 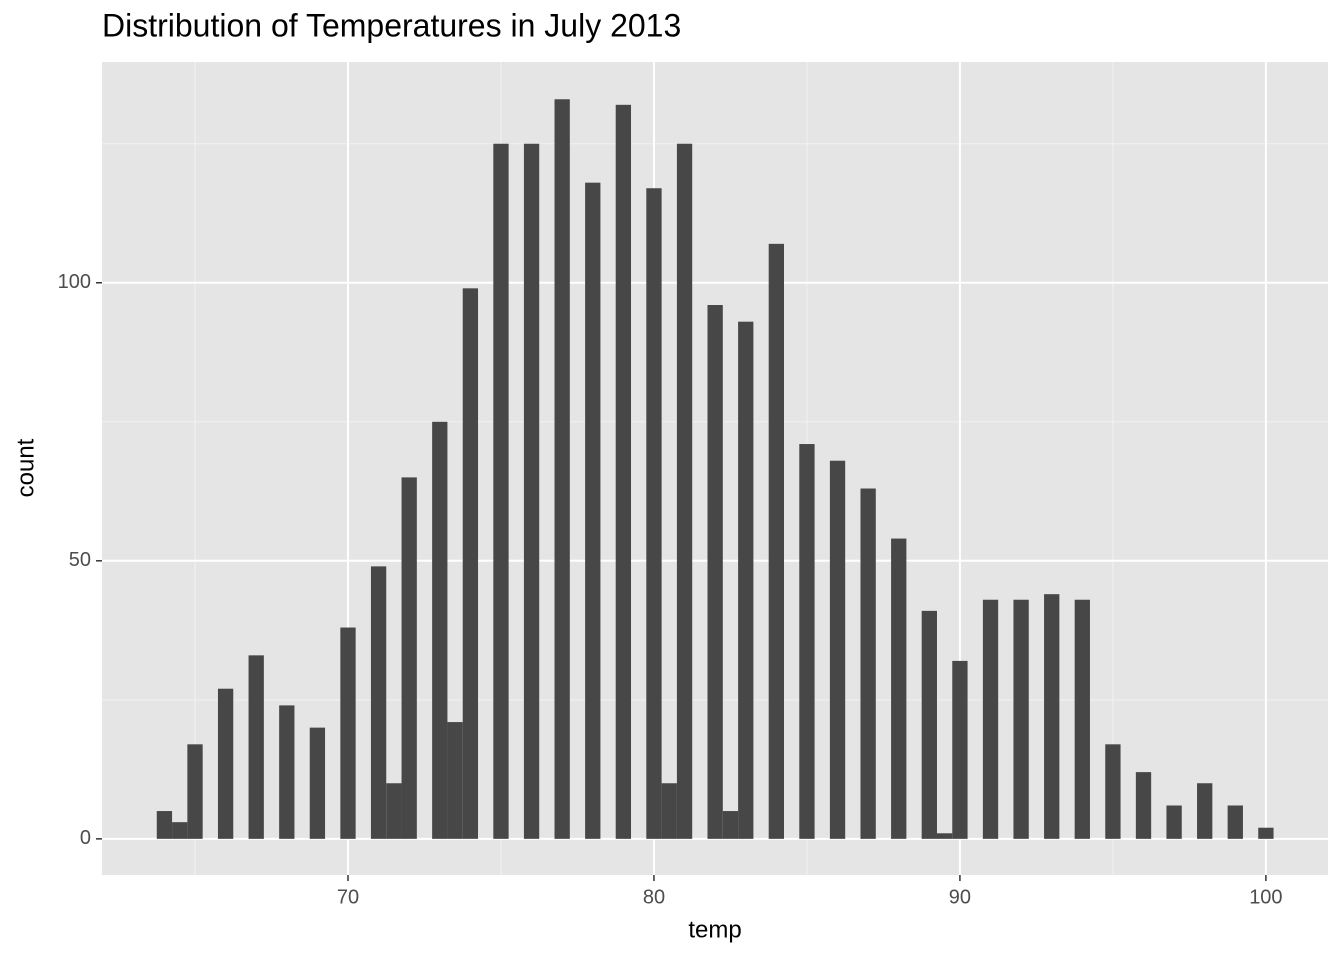 I want to click on y-tick-label: 50, so click(x=80, y=560).